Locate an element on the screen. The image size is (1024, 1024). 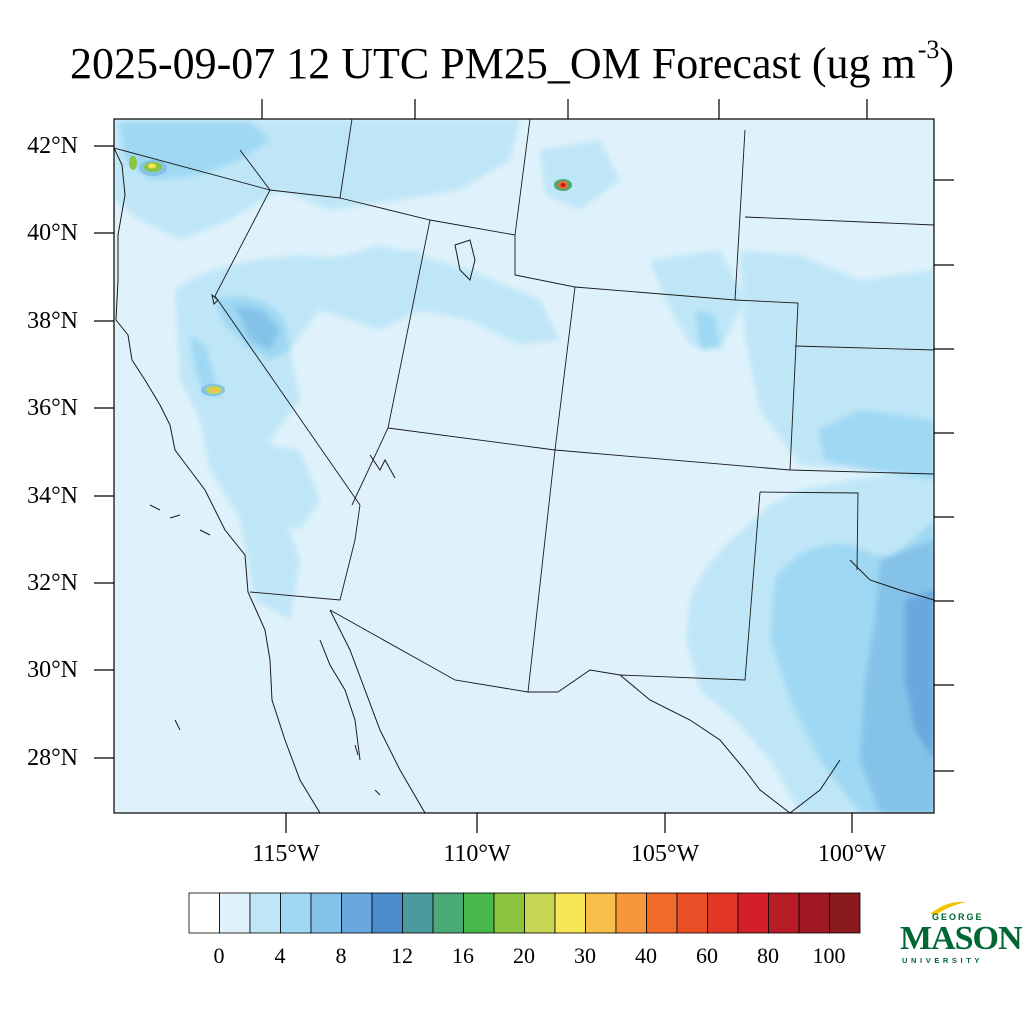
colorbar-label: 60 is located at coordinates (707, 955).